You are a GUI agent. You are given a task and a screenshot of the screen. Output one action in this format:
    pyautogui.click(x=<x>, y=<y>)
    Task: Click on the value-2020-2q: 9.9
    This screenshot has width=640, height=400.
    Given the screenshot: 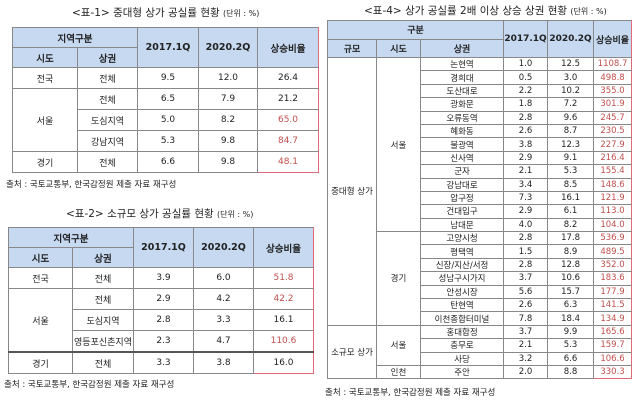 What is the action you would take?
    pyautogui.click(x=571, y=332)
    